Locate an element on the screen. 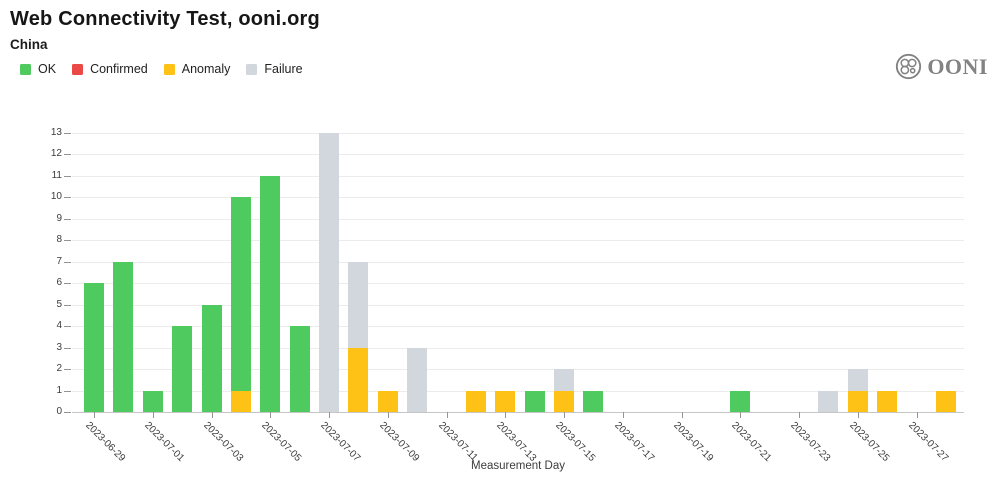  legend-swatch-anomaly is located at coordinates (169, 69).